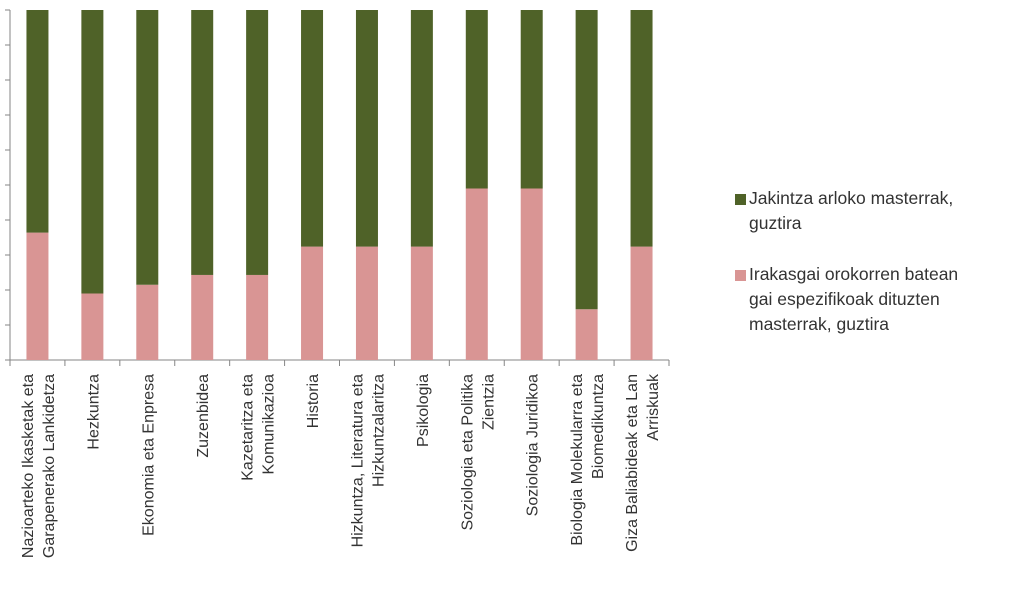  I want to click on x-tick-label: Garapenerako Lankidetza, so click(49, 466).